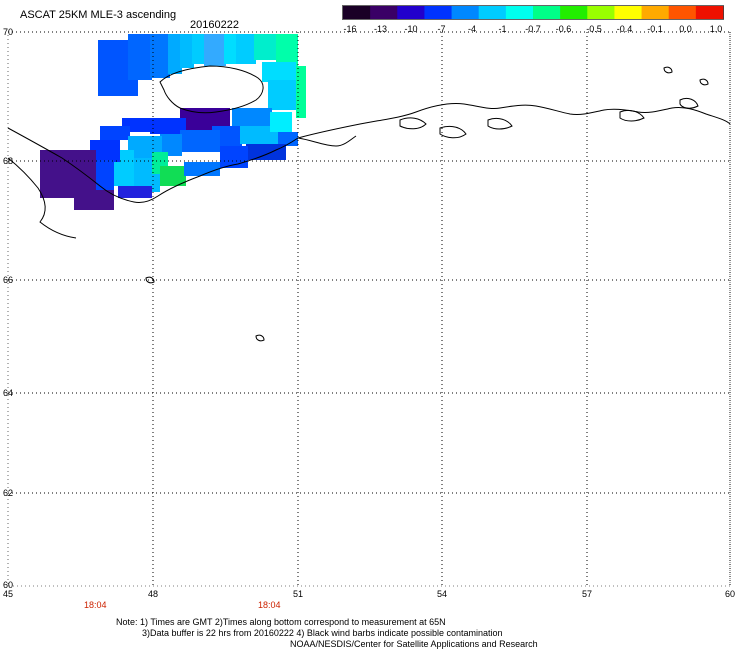 The image size is (740, 650). What do you see at coordinates (502, 29) in the screenshot?
I see `colorbar-tick-label: -1` at bounding box center [502, 29].